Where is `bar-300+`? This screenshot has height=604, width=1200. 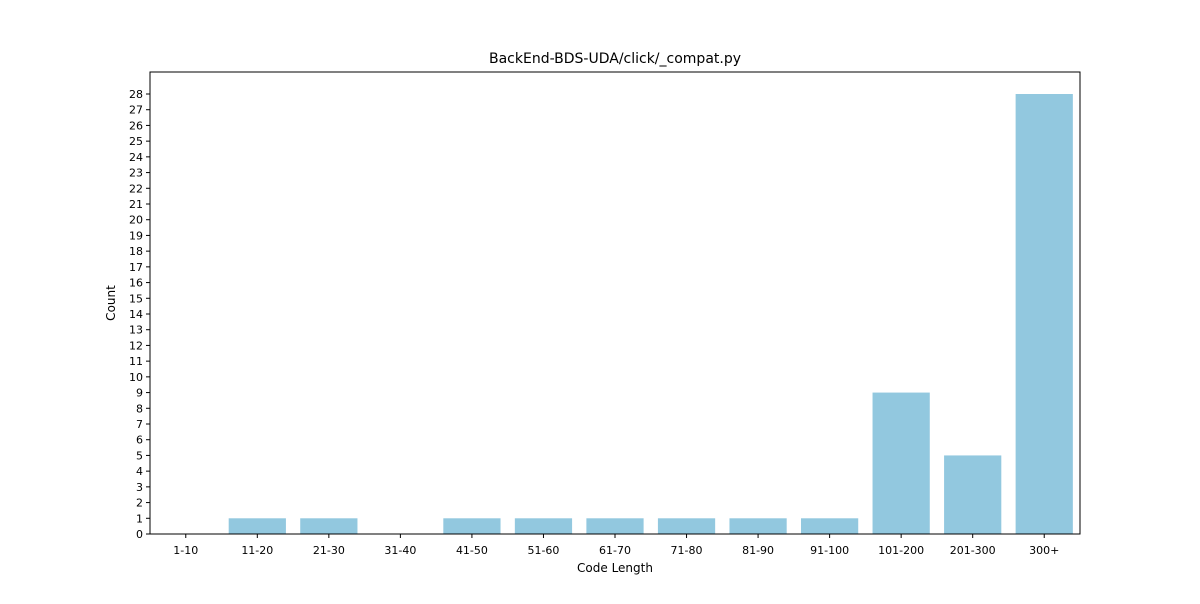
bar-300+ is located at coordinates (1044, 314).